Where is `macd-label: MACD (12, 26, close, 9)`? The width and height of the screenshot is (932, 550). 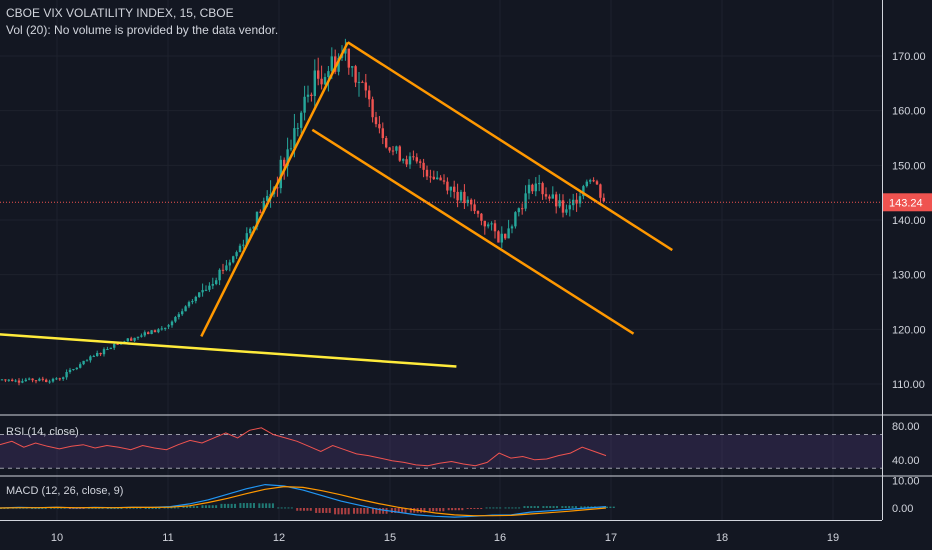 macd-label: MACD (12, 26, close, 9) is located at coordinates (65, 491).